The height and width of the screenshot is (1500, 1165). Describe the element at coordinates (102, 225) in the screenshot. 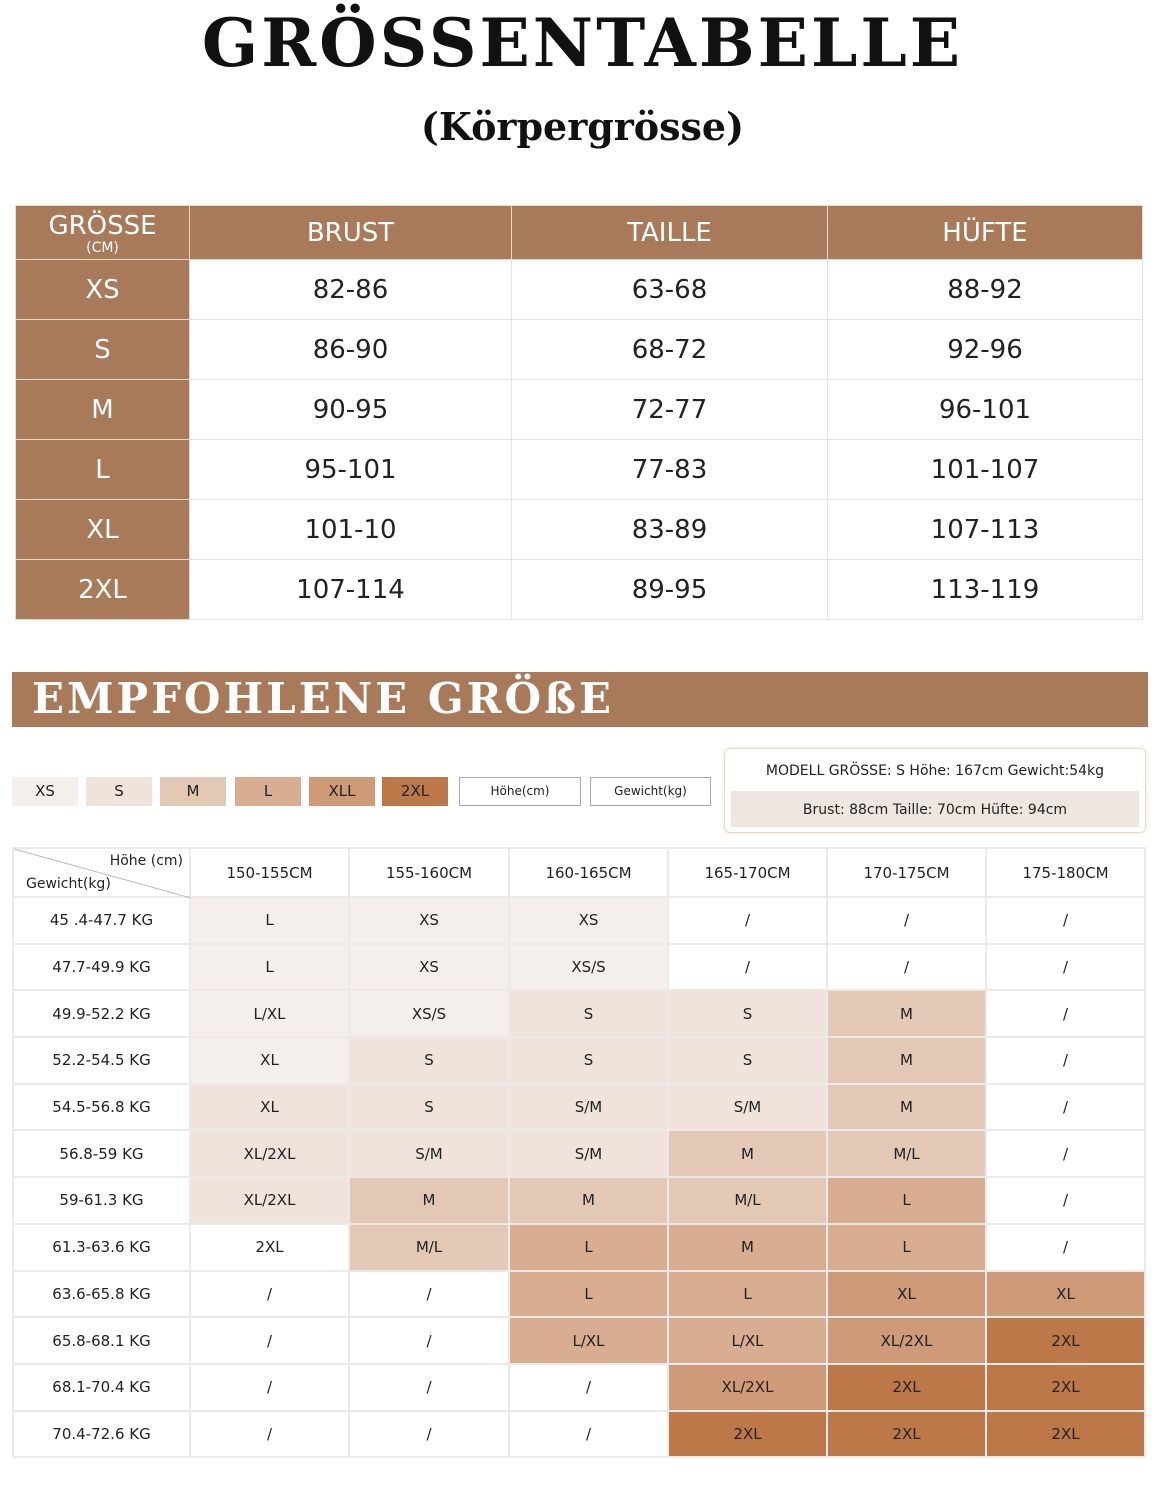

I see `header-size-label: GRÖSSE` at that location.